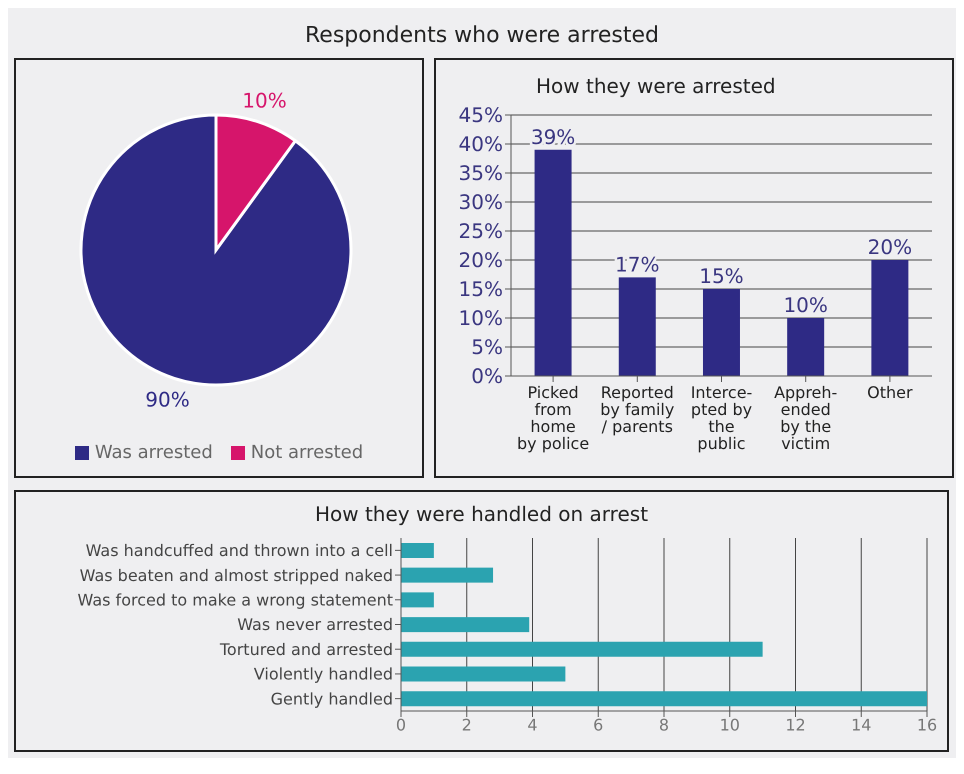  What do you see at coordinates (487, 347) in the screenshot?
I see `y-tick-label: 5%` at bounding box center [487, 347].